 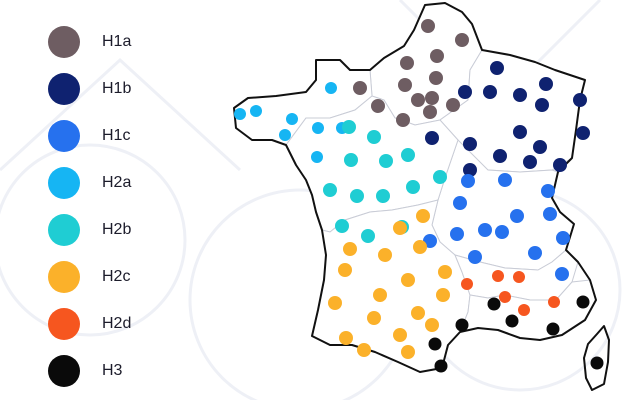 What do you see at coordinates (117, 323) in the screenshot?
I see `legend-label: H2d` at bounding box center [117, 323].